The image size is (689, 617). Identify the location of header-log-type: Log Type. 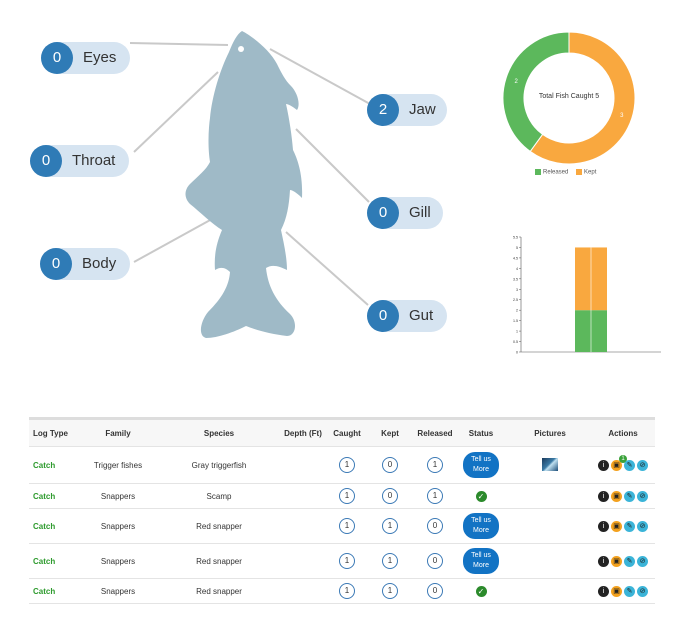
(50, 433).